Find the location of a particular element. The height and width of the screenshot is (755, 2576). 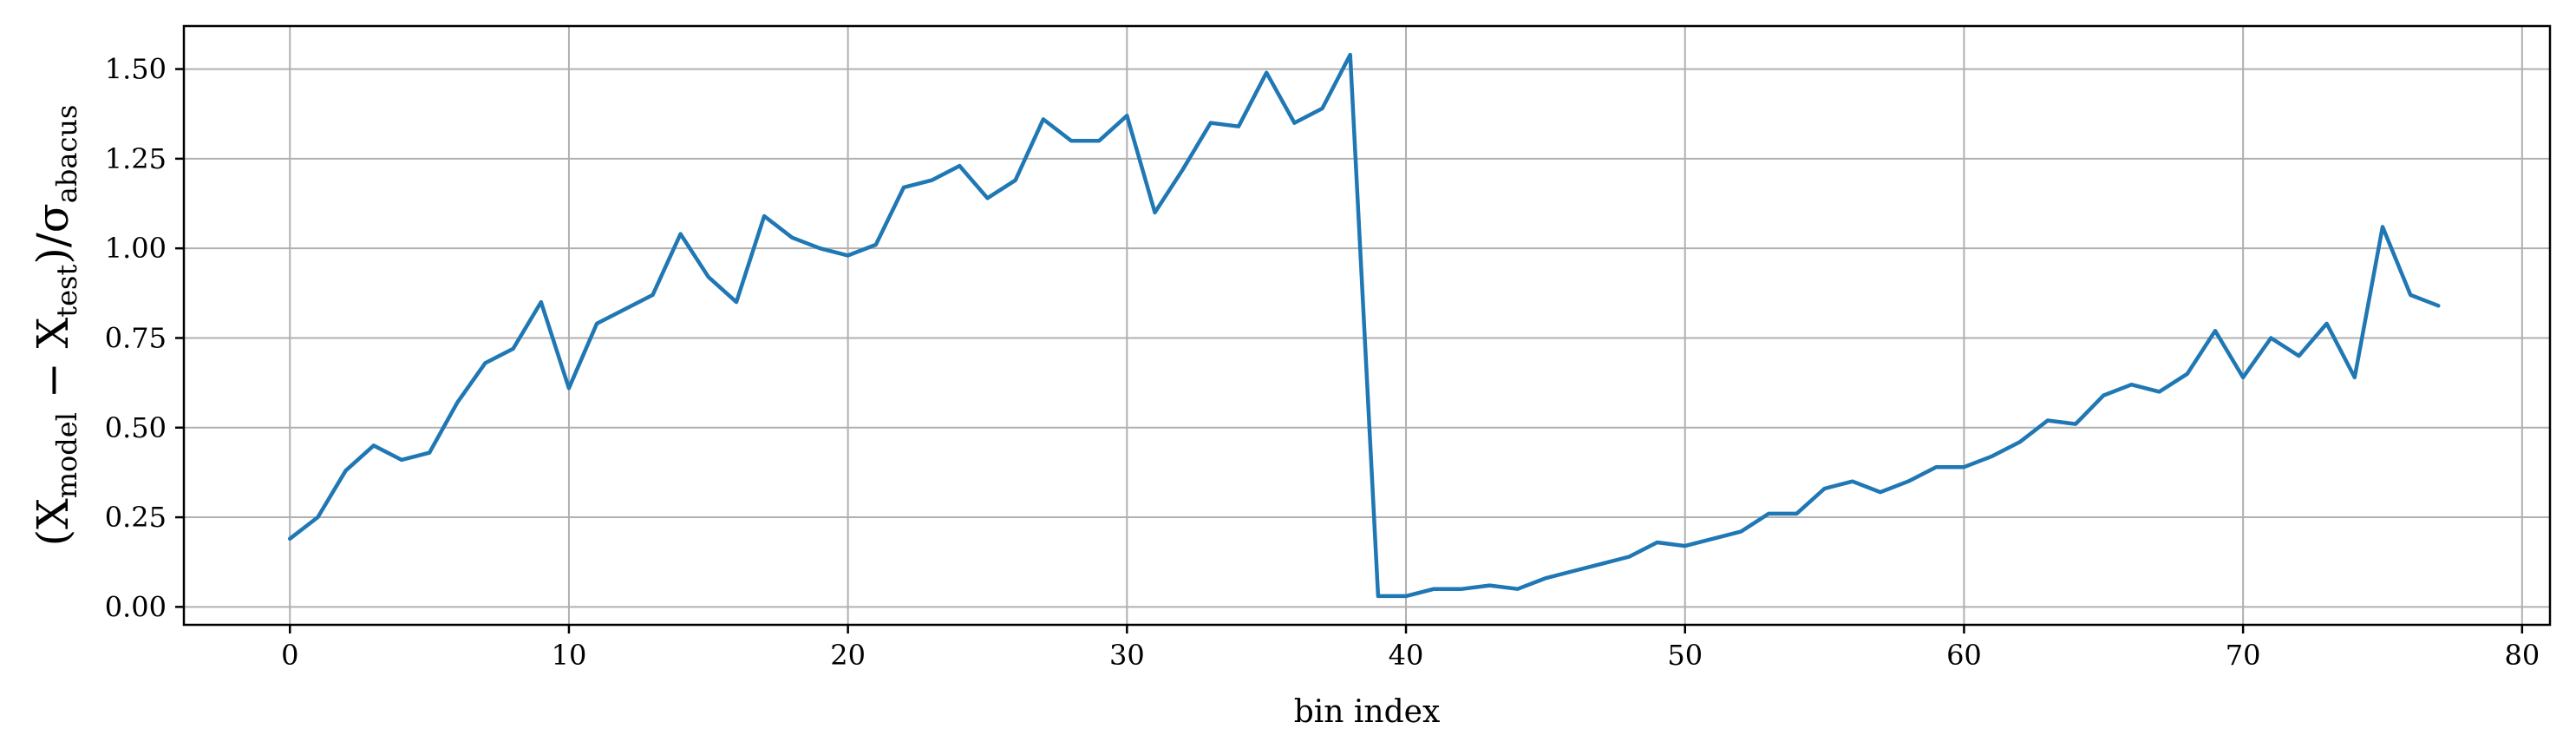

y-tick-label: 1.25 is located at coordinates (136, 158).